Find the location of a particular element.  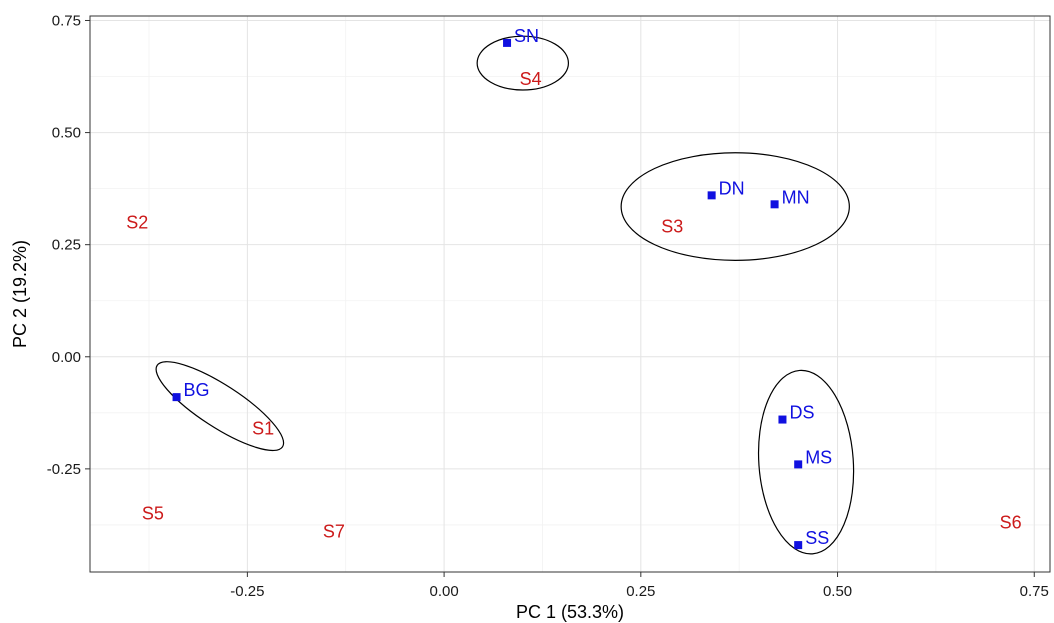

point-label-s7: S7 is located at coordinates (334, 532).